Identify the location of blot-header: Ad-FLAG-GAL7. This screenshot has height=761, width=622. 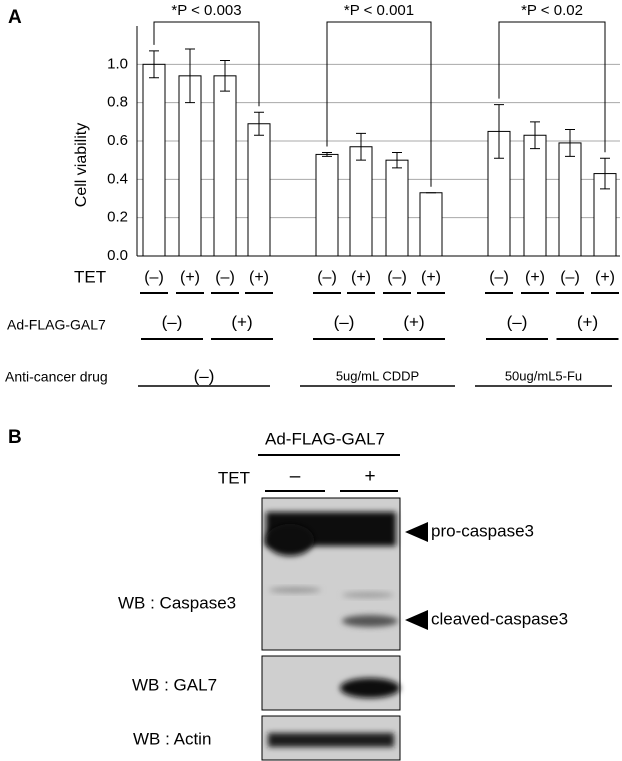
(325, 438).